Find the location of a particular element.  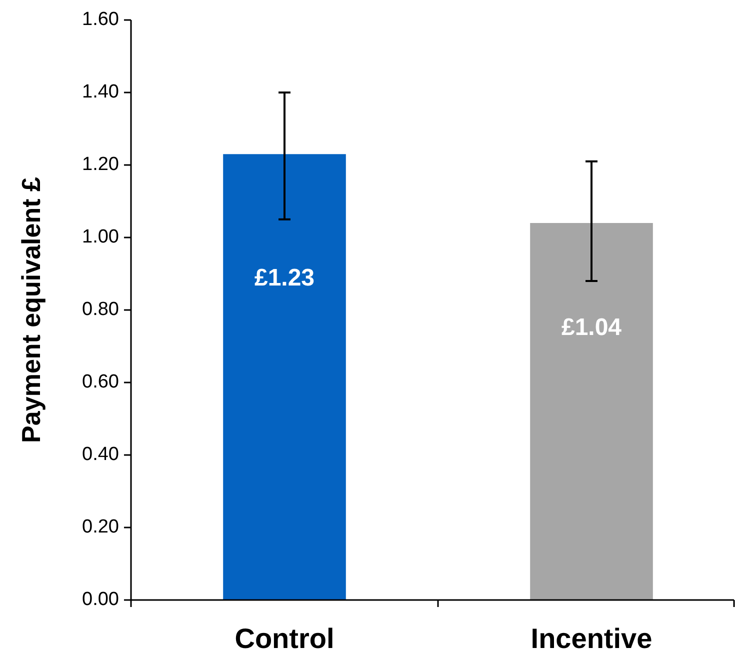

x-tick-label: Control is located at coordinates (284, 638).